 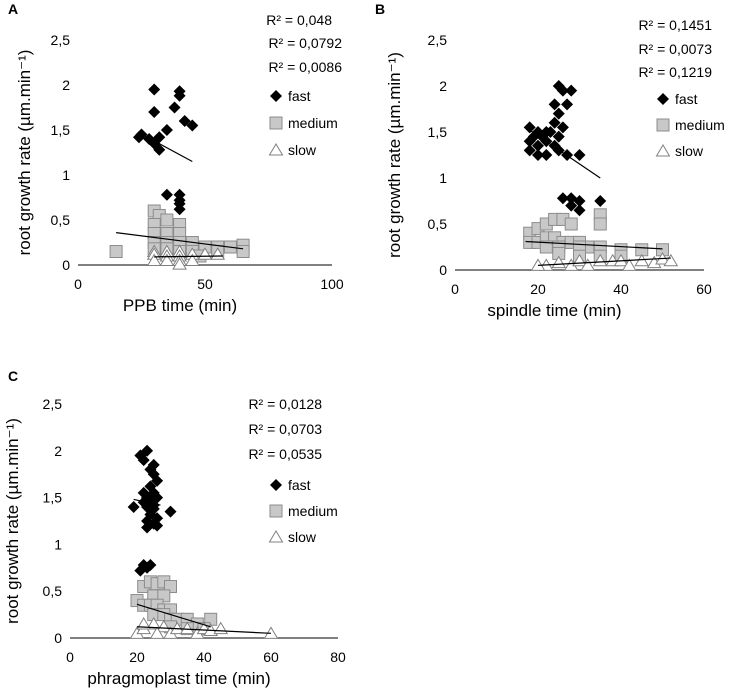 I want to click on r-squared-label: R² = 0,0703, so click(x=285, y=429).